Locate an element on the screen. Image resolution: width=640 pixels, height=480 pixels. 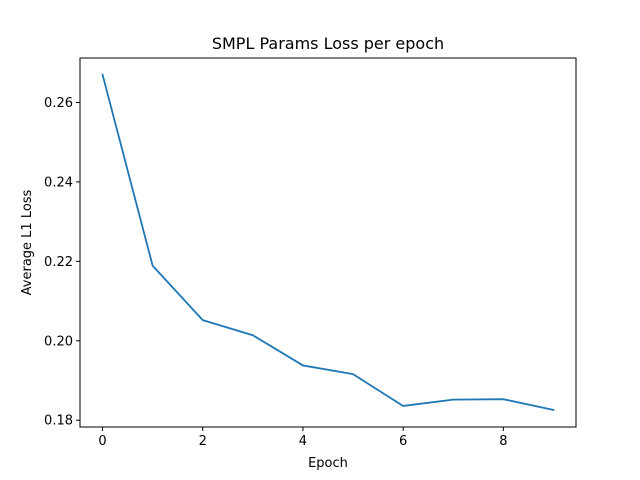
x-tick-label: 2 is located at coordinates (203, 441).